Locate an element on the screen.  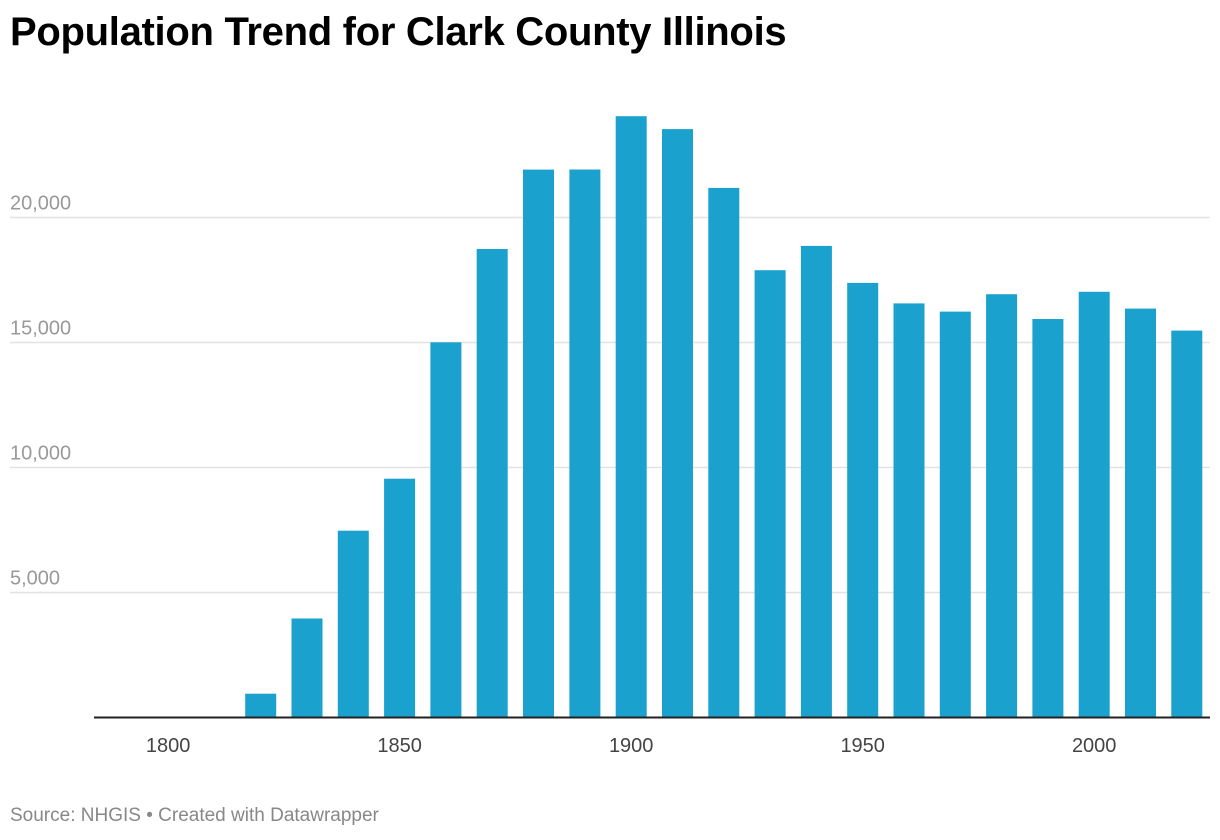
chart-footer: Source: NHGIS • Created with Datawrapper is located at coordinates (194, 816).